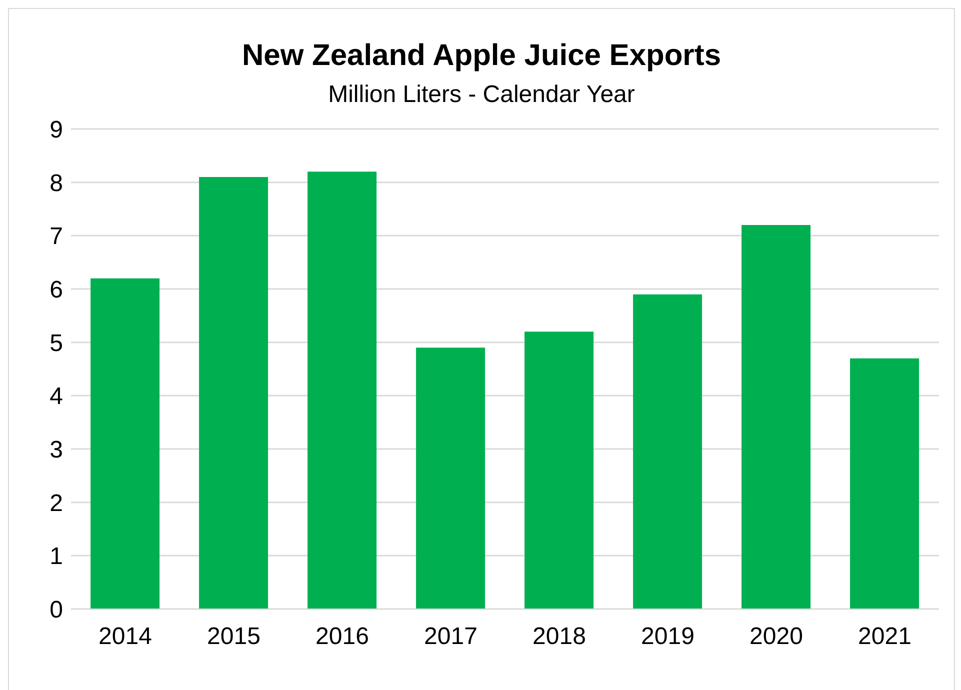 Image resolution: width=961 pixels, height=690 pixels. What do you see at coordinates (56, 396) in the screenshot?
I see `y-tick-label: 4` at bounding box center [56, 396].